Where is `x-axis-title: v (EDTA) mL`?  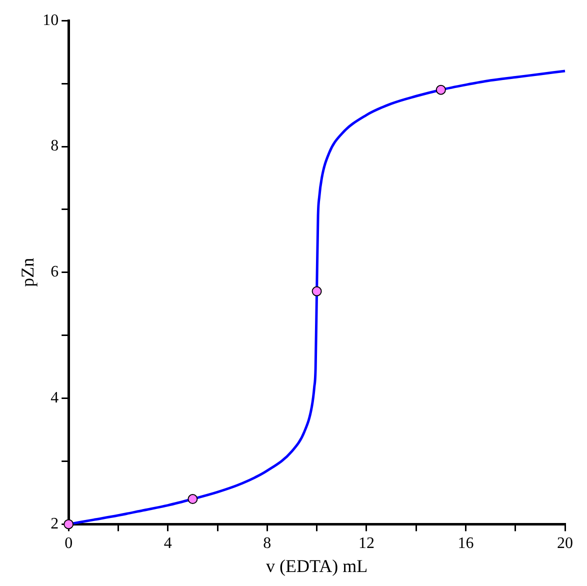 x-axis-title: v (EDTA) mL is located at coordinates (317, 566).